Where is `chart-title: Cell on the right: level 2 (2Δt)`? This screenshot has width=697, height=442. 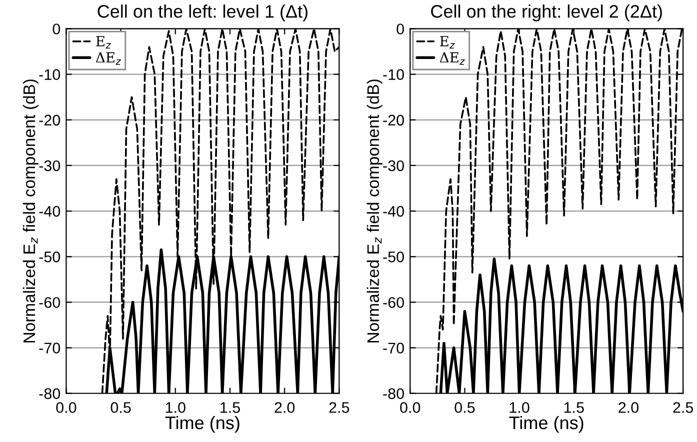
chart-title: Cell on the right: level 2 (2Δt) is located at coordinates (546, 13).